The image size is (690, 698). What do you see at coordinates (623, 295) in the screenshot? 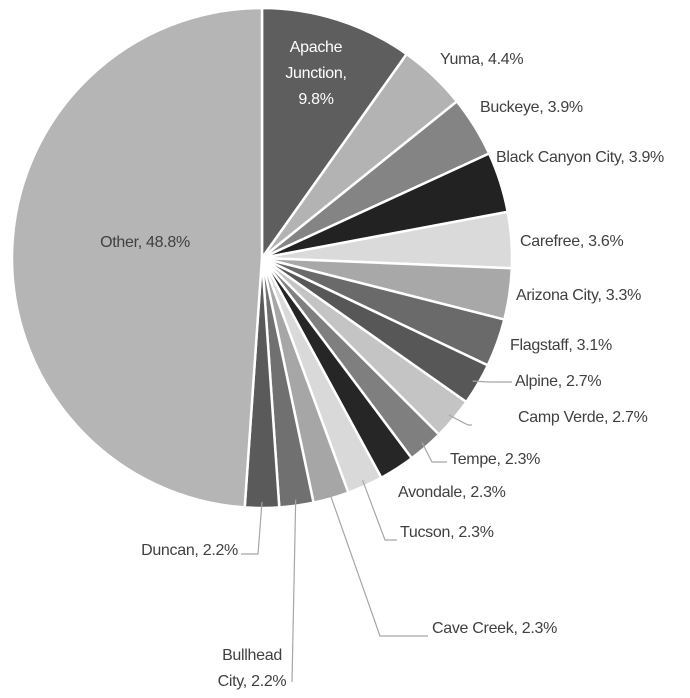
I see `label-value: 3.3%` at bounding box center [623, 295].